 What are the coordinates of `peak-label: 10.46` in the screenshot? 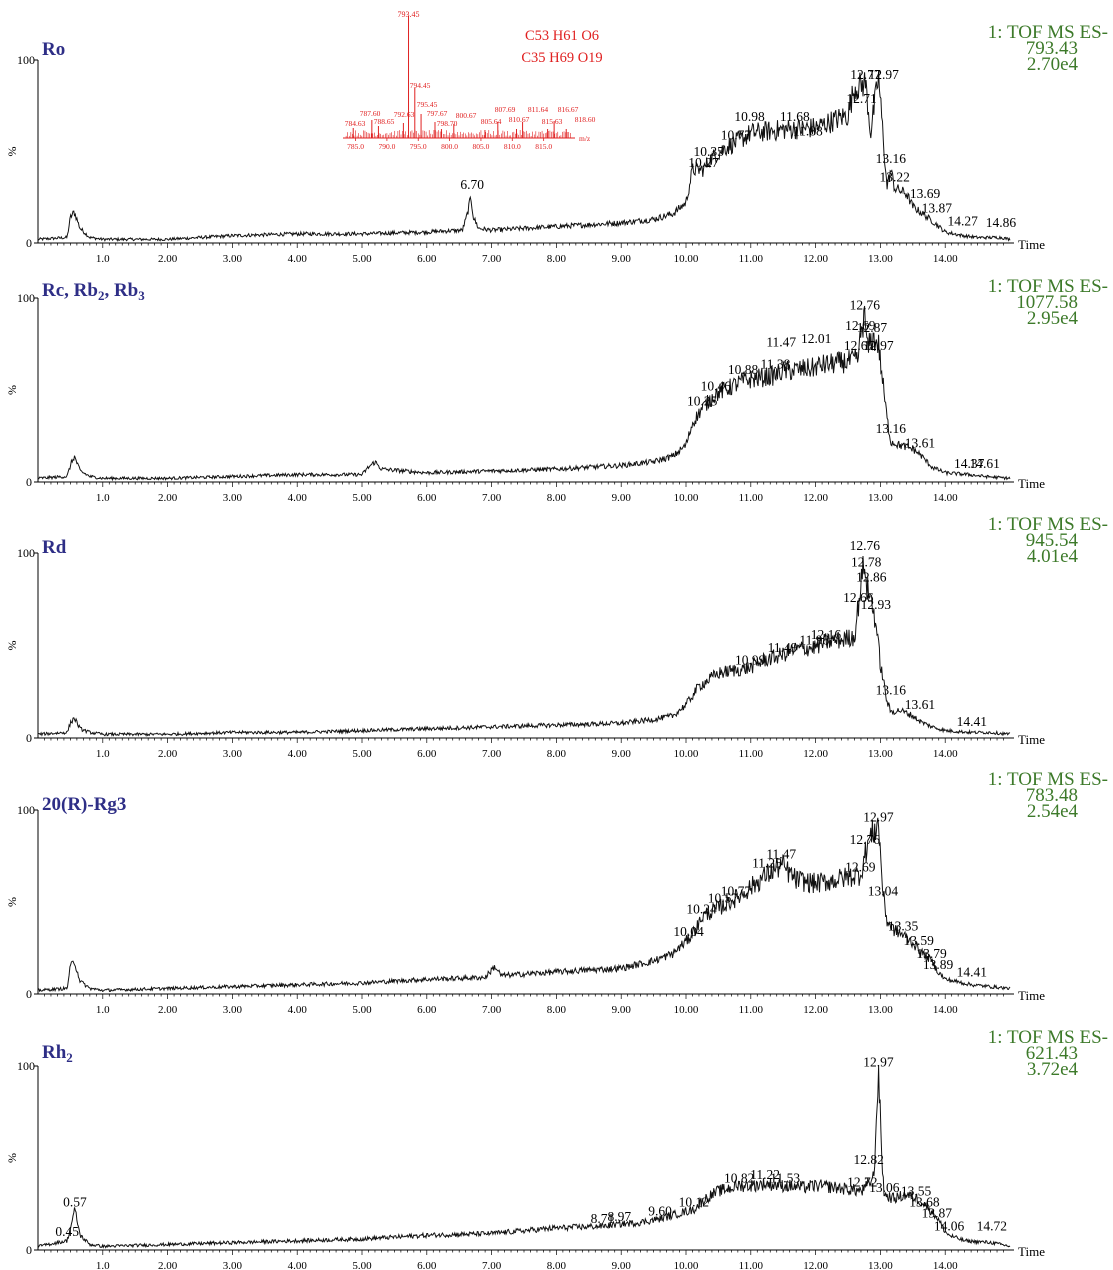 It's located at (716, 386).